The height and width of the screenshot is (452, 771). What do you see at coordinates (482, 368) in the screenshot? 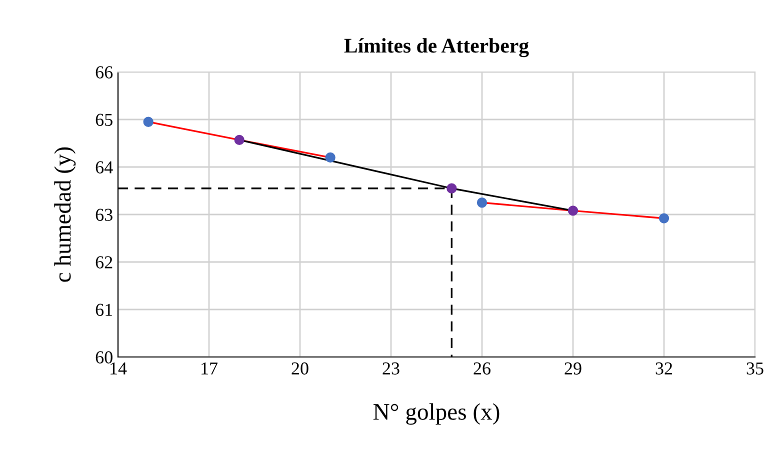
I see `x-tick-label: 26` at bounding box center [482, 368].